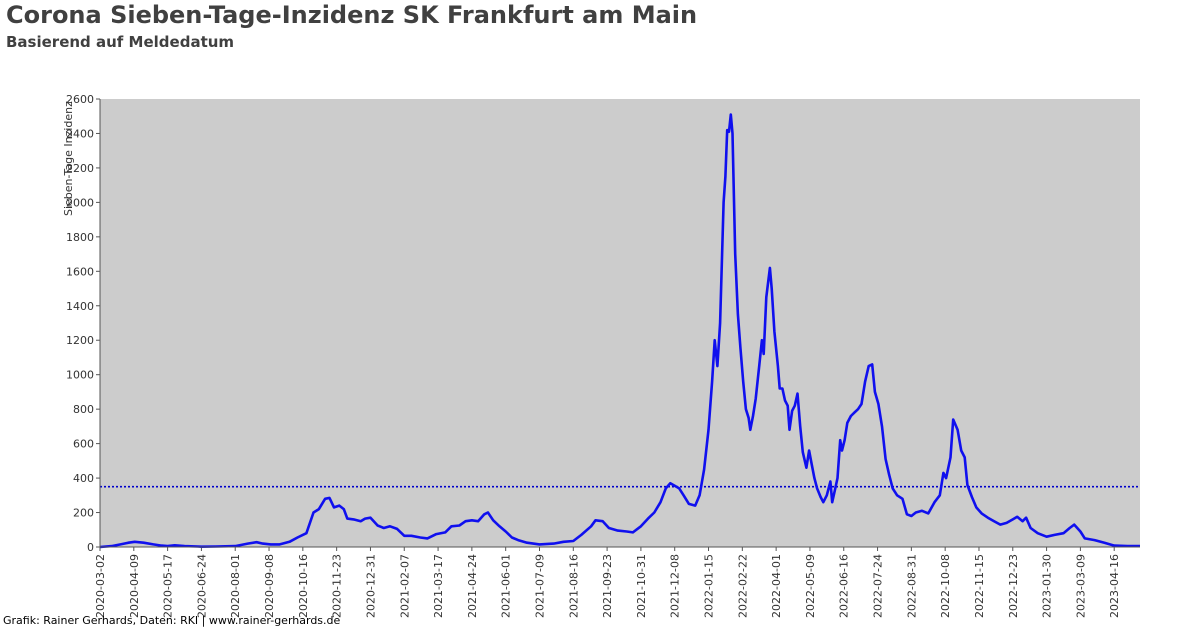  I want to click on y-tick-label: 800, so click(83, 409).